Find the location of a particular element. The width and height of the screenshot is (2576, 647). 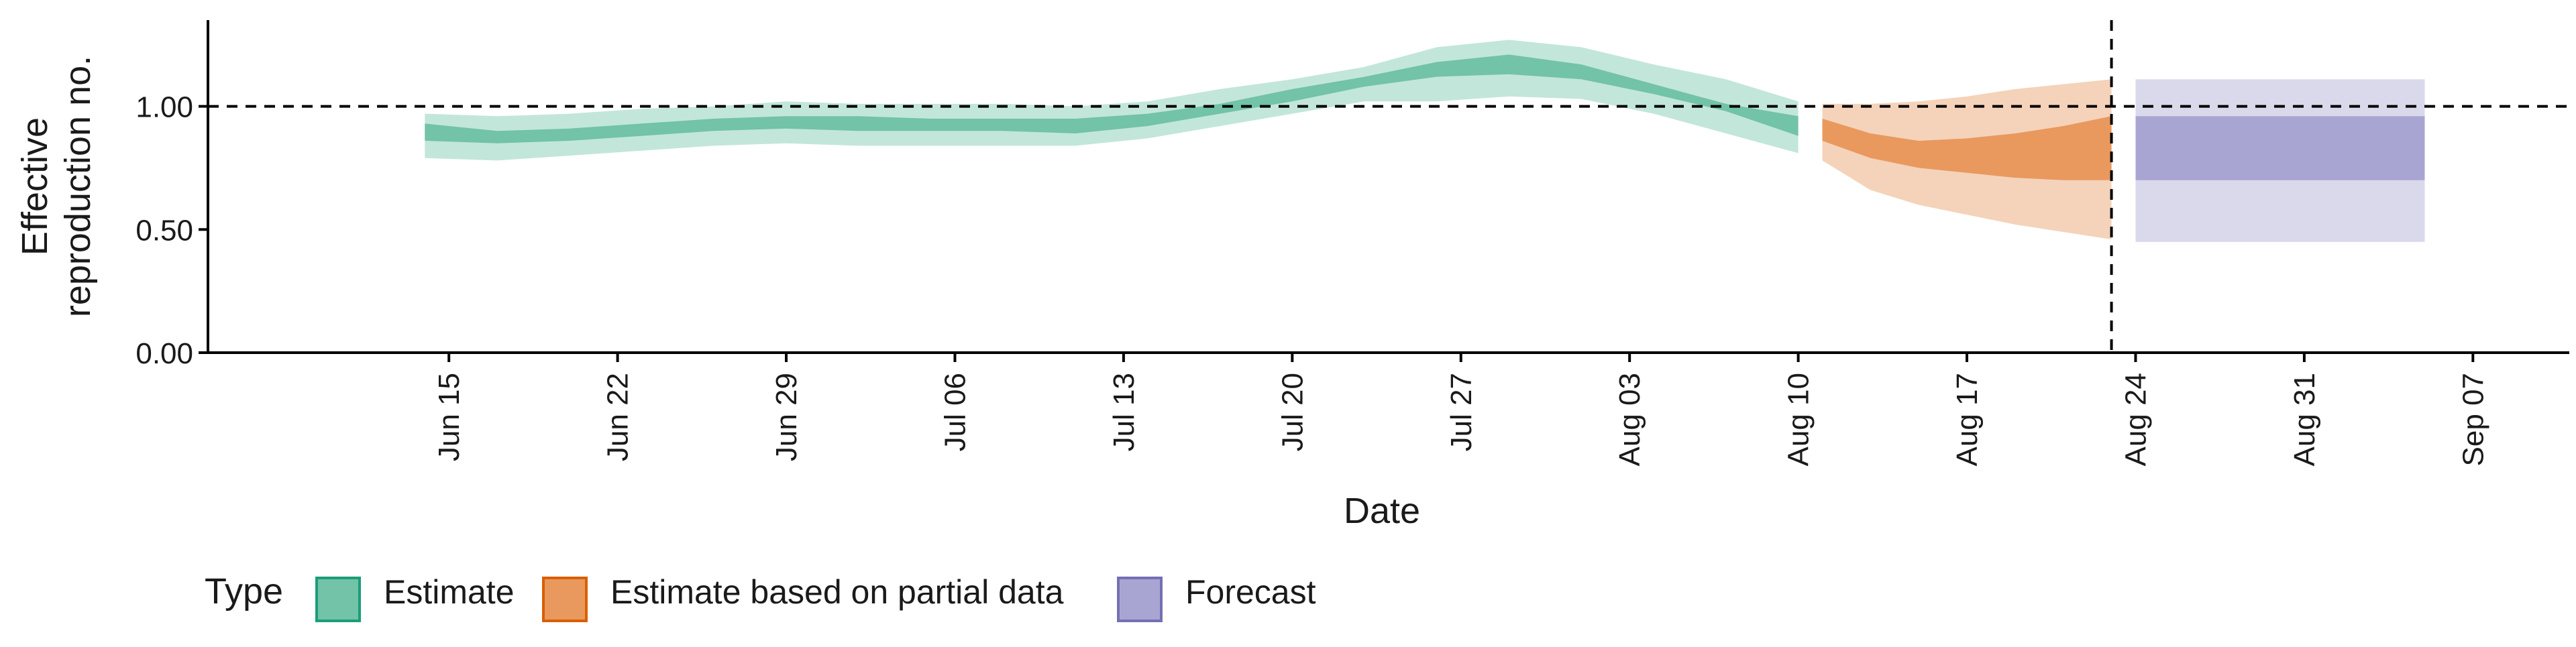

x-tick-label: Jul 13 is located at coordinates (1124, 412).